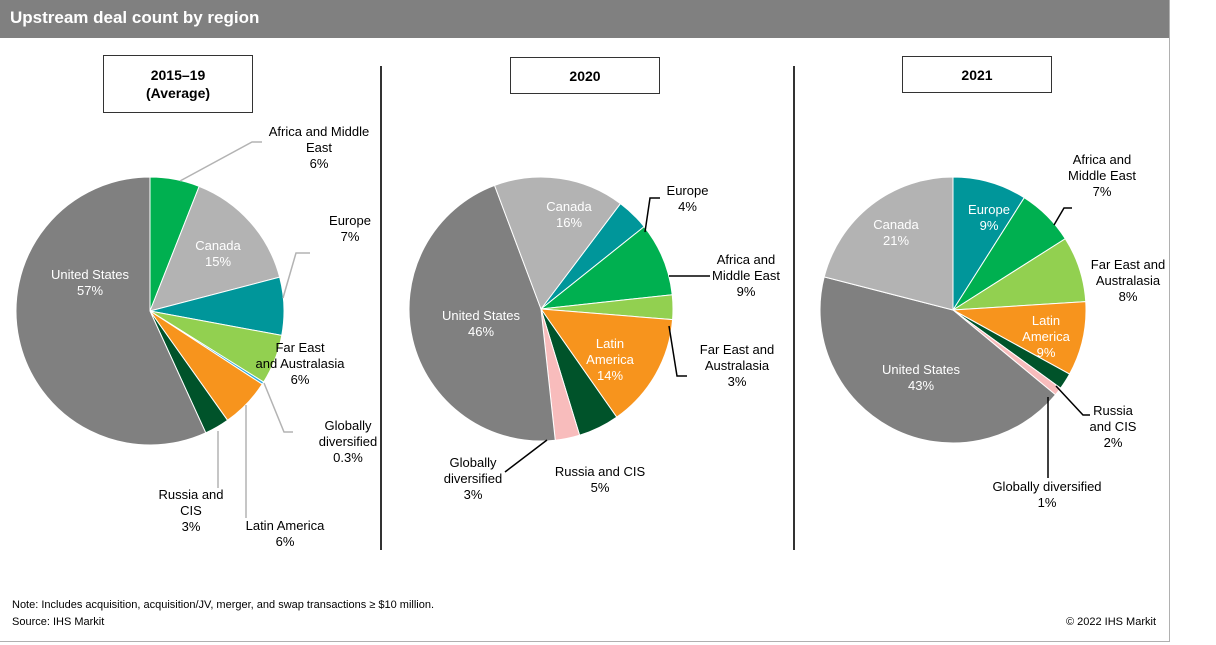 The width and height of the screenshot is (1216, 645). What do you see at coordinates (1128, 296) in the screenshot?
I see `slice-label-line: 8%` at bounding box center [1128, 296].